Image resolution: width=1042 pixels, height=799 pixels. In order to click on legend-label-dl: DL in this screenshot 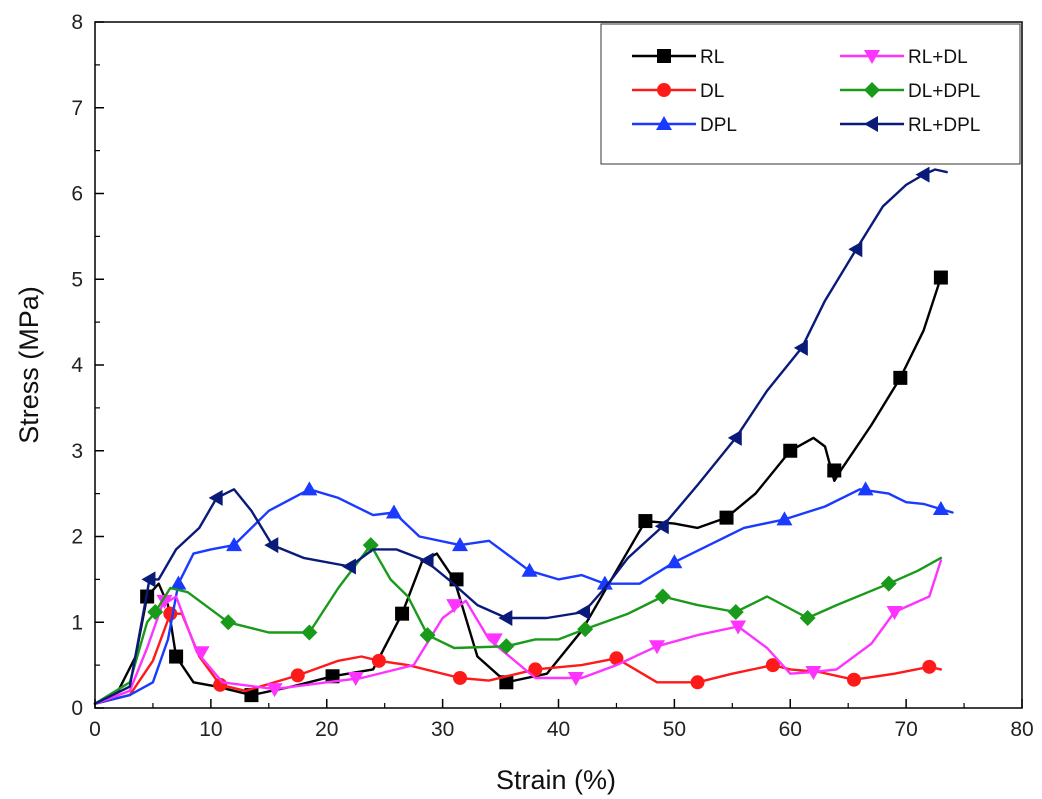, I will do `click(712, 91)`.